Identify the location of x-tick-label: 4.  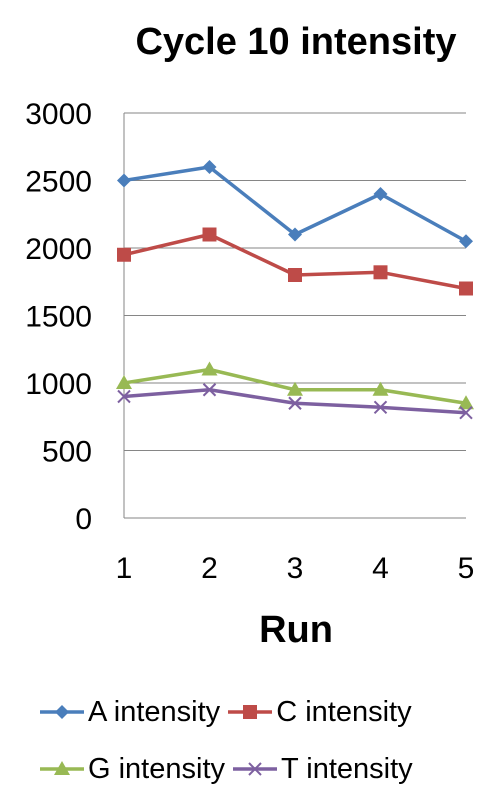
(380, 568).